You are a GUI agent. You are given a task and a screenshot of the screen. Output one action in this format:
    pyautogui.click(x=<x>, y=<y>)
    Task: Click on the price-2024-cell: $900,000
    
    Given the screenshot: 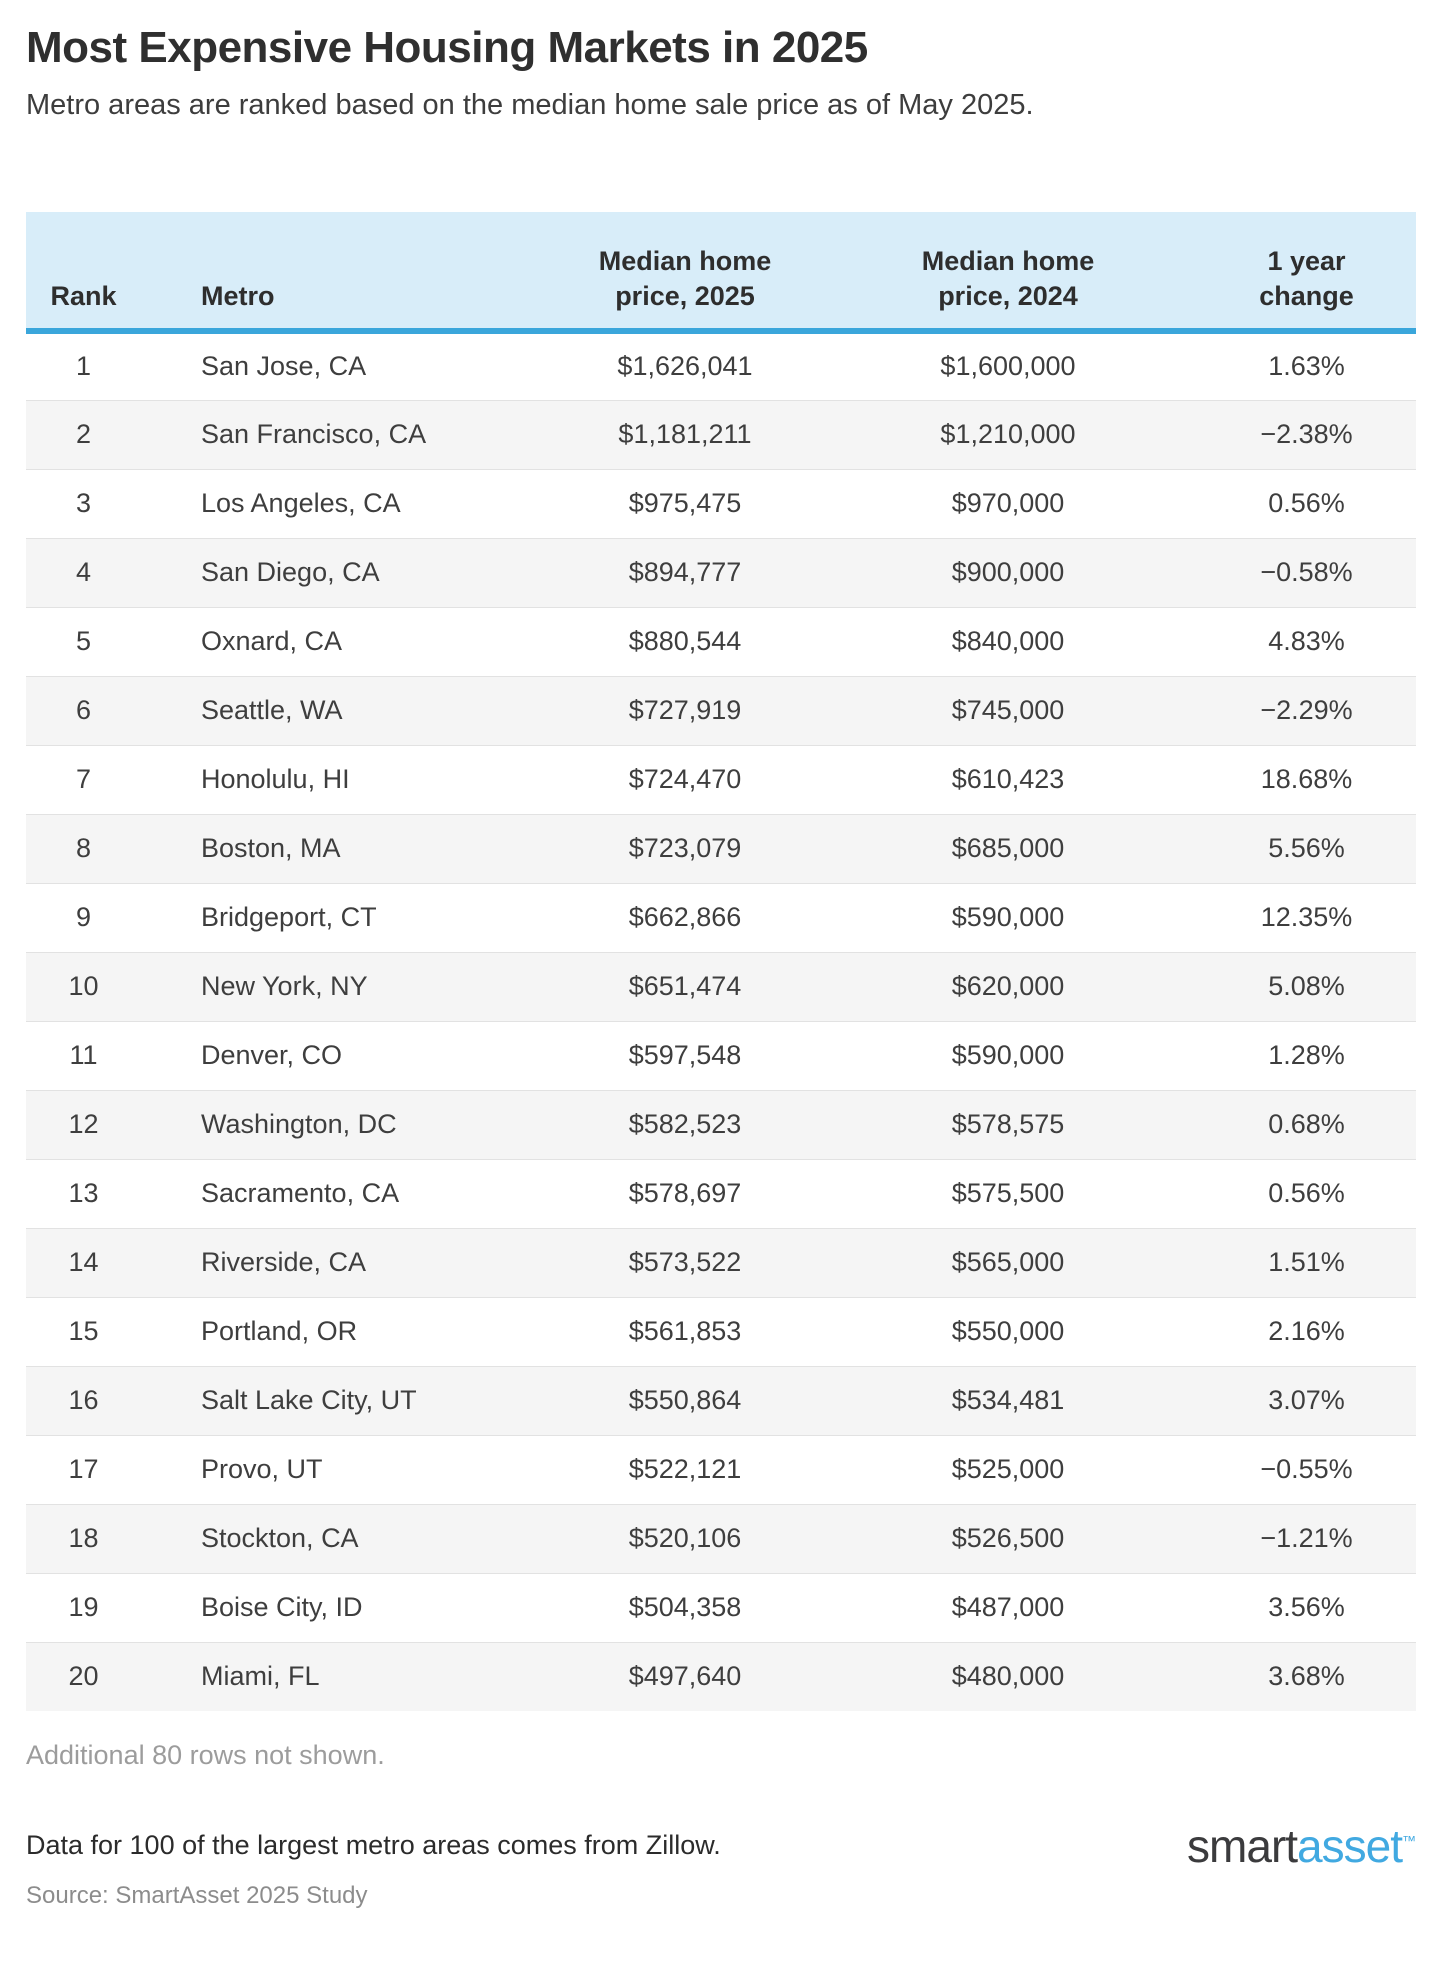 What is the action you would take?
    pyautogui.click(x=1008, y=572)
    